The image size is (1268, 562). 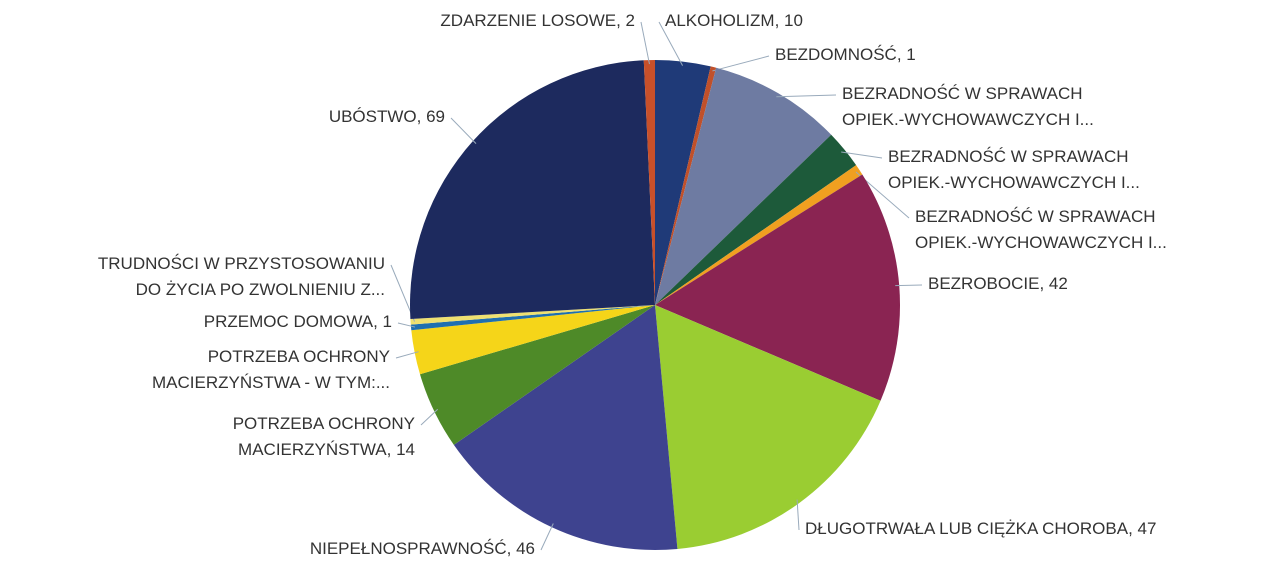 I want to click on data-label: POTRZEBA OCHRONY MACIERZYŃSTWA, 14, so click(x=324, y=436).